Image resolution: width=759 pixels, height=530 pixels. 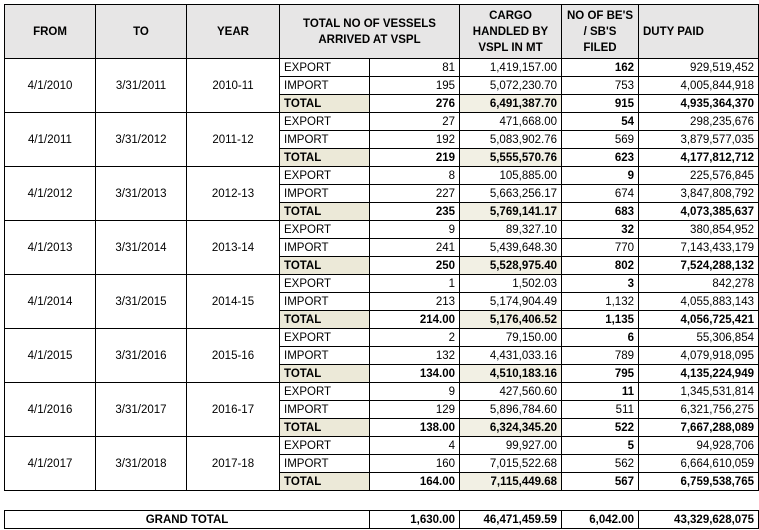 I want to click on cargo-value: 1,502.03, so click(x=510, y=283).